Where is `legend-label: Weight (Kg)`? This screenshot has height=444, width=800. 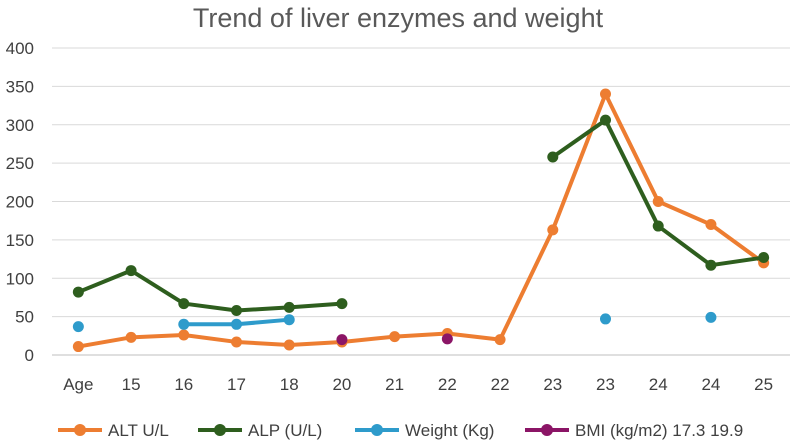
legend-label: Weight (Kg) is located at coordinates (449, 430).